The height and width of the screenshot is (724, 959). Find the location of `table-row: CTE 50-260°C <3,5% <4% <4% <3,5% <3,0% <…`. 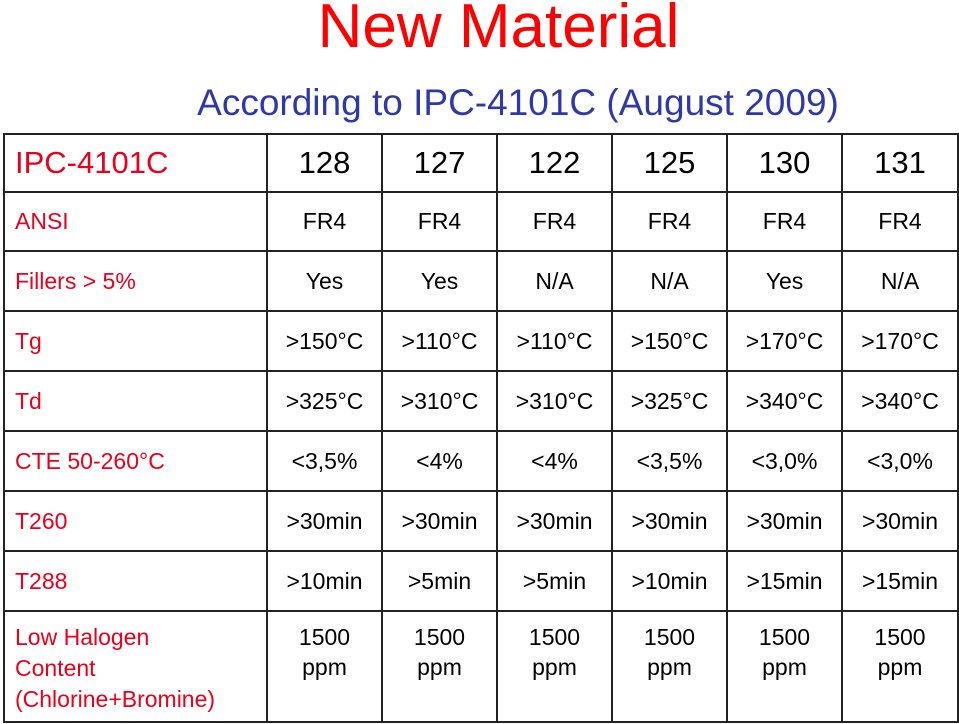

table-row: CTE 50-260°C <3,5% <4% <4% <3,5% <3,0% <… is located at coordinates (481, 461).